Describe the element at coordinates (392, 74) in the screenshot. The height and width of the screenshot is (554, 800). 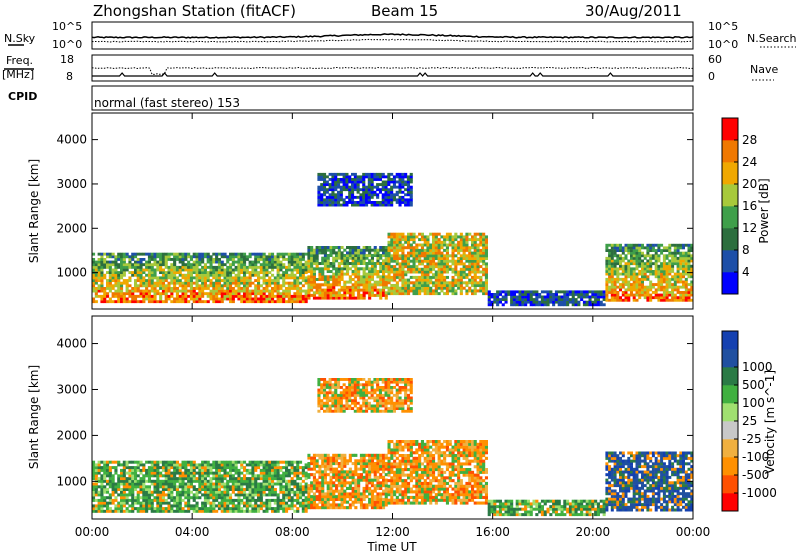
I see `nave-series-line` at that location.